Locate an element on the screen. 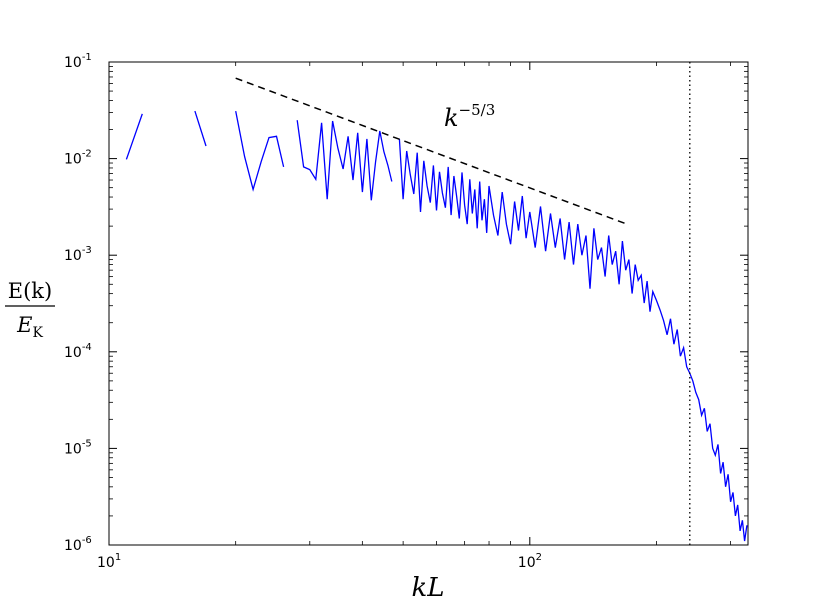  reference-slope-label: k−5/3 is located at coordinates (469, 116).